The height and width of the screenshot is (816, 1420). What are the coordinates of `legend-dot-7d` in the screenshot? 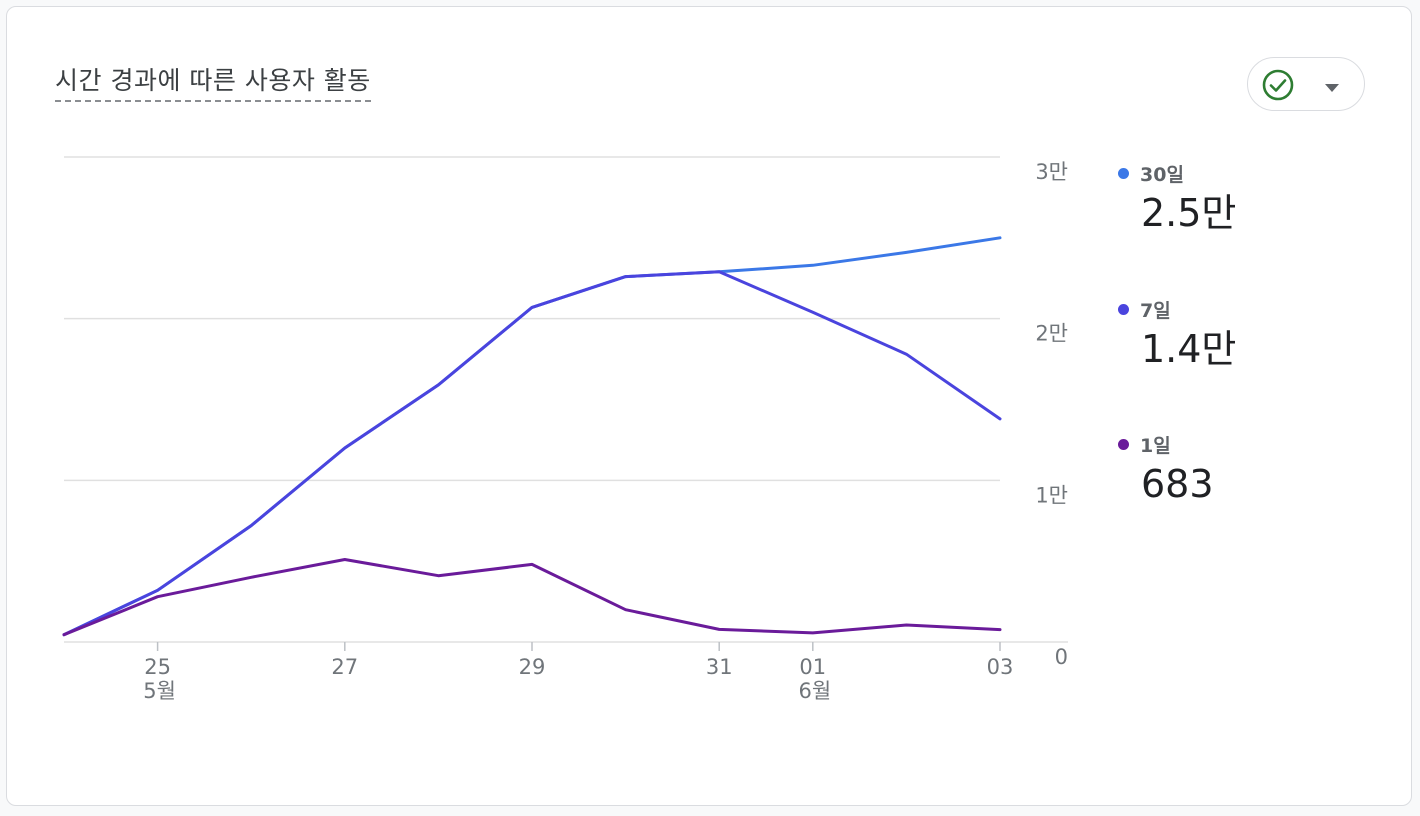 It's located at (1123, 309).